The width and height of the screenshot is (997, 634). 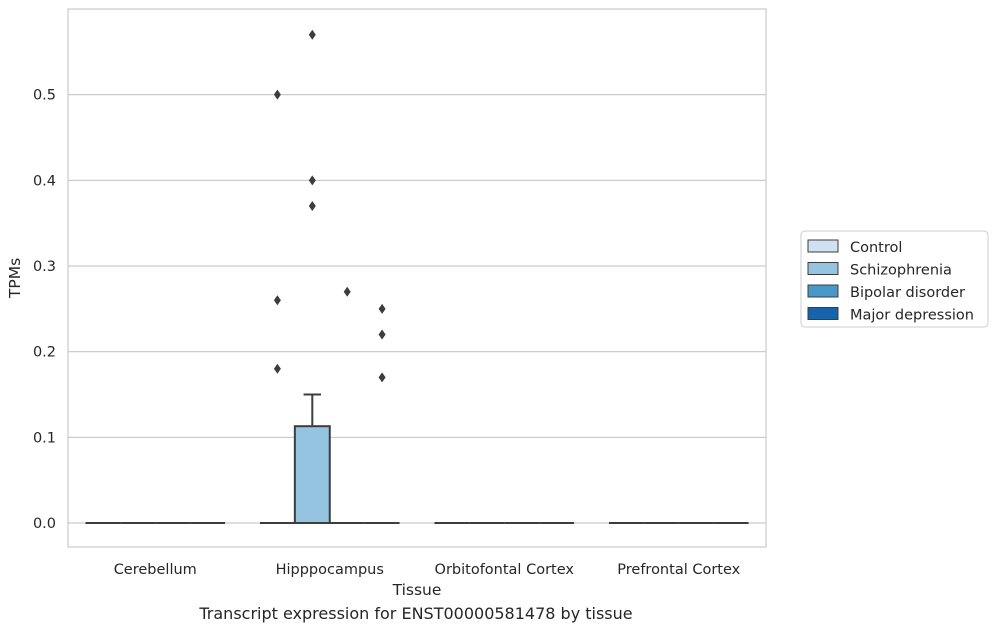 I want to click on y-tick-label: 0.5, so click(x=44, y=96).